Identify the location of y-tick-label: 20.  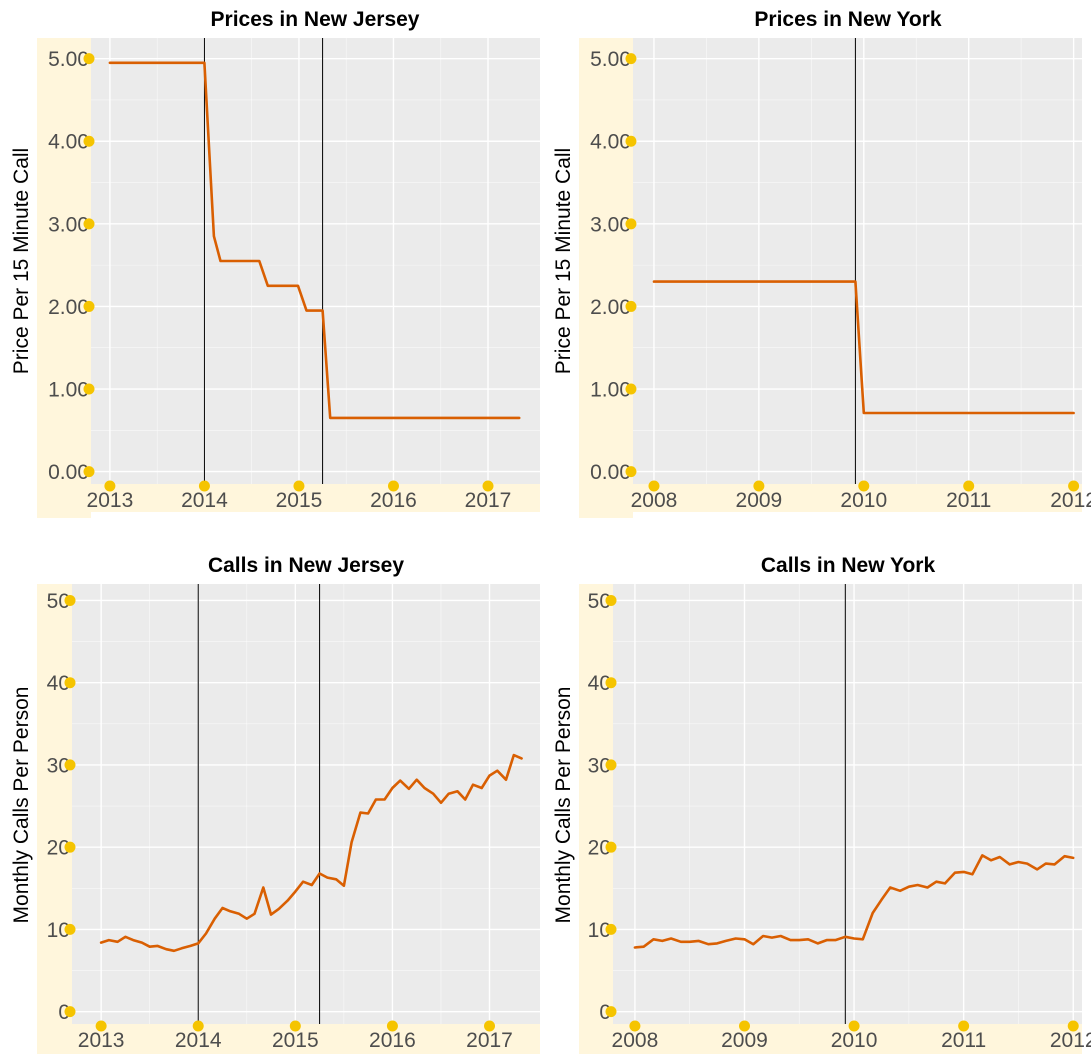
(599, 848).